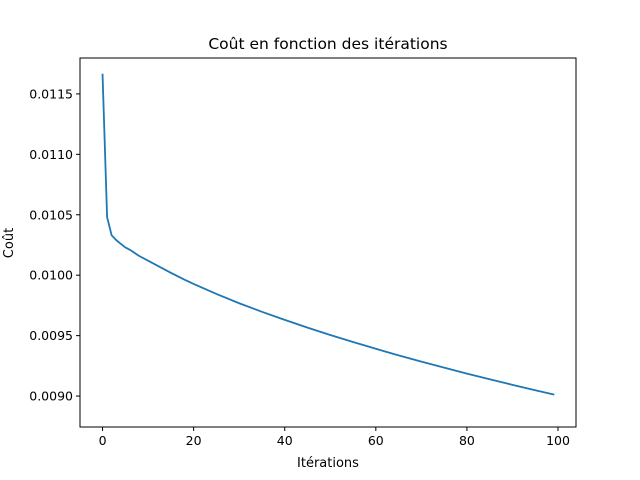 The width and height of the screenshot is (640, 480). I want to click on x-axis-label: Itérations, so click(328, 463).